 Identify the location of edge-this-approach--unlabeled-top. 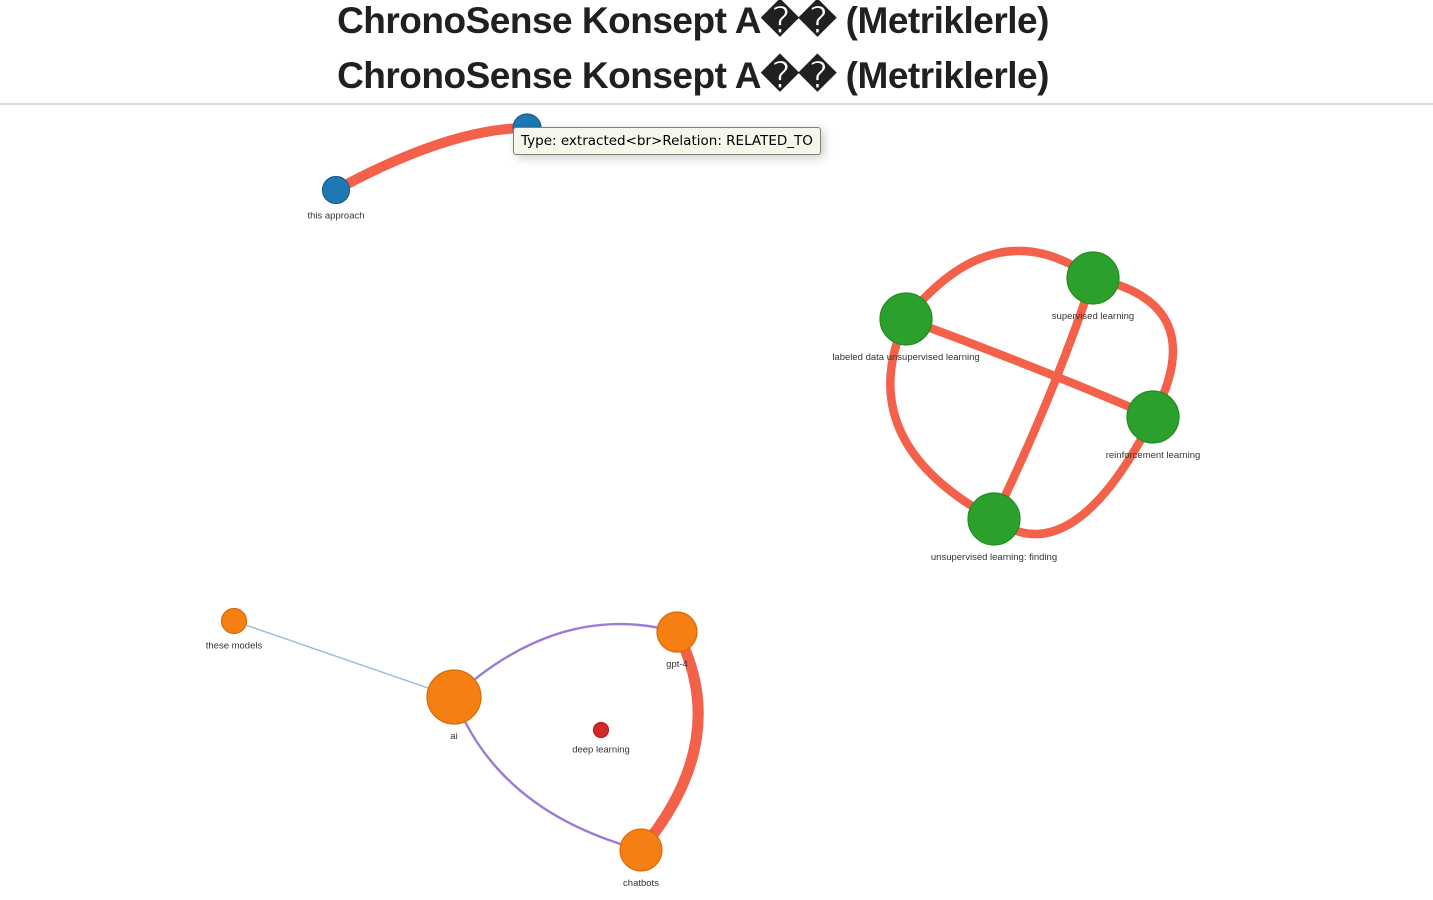
(431, 159).